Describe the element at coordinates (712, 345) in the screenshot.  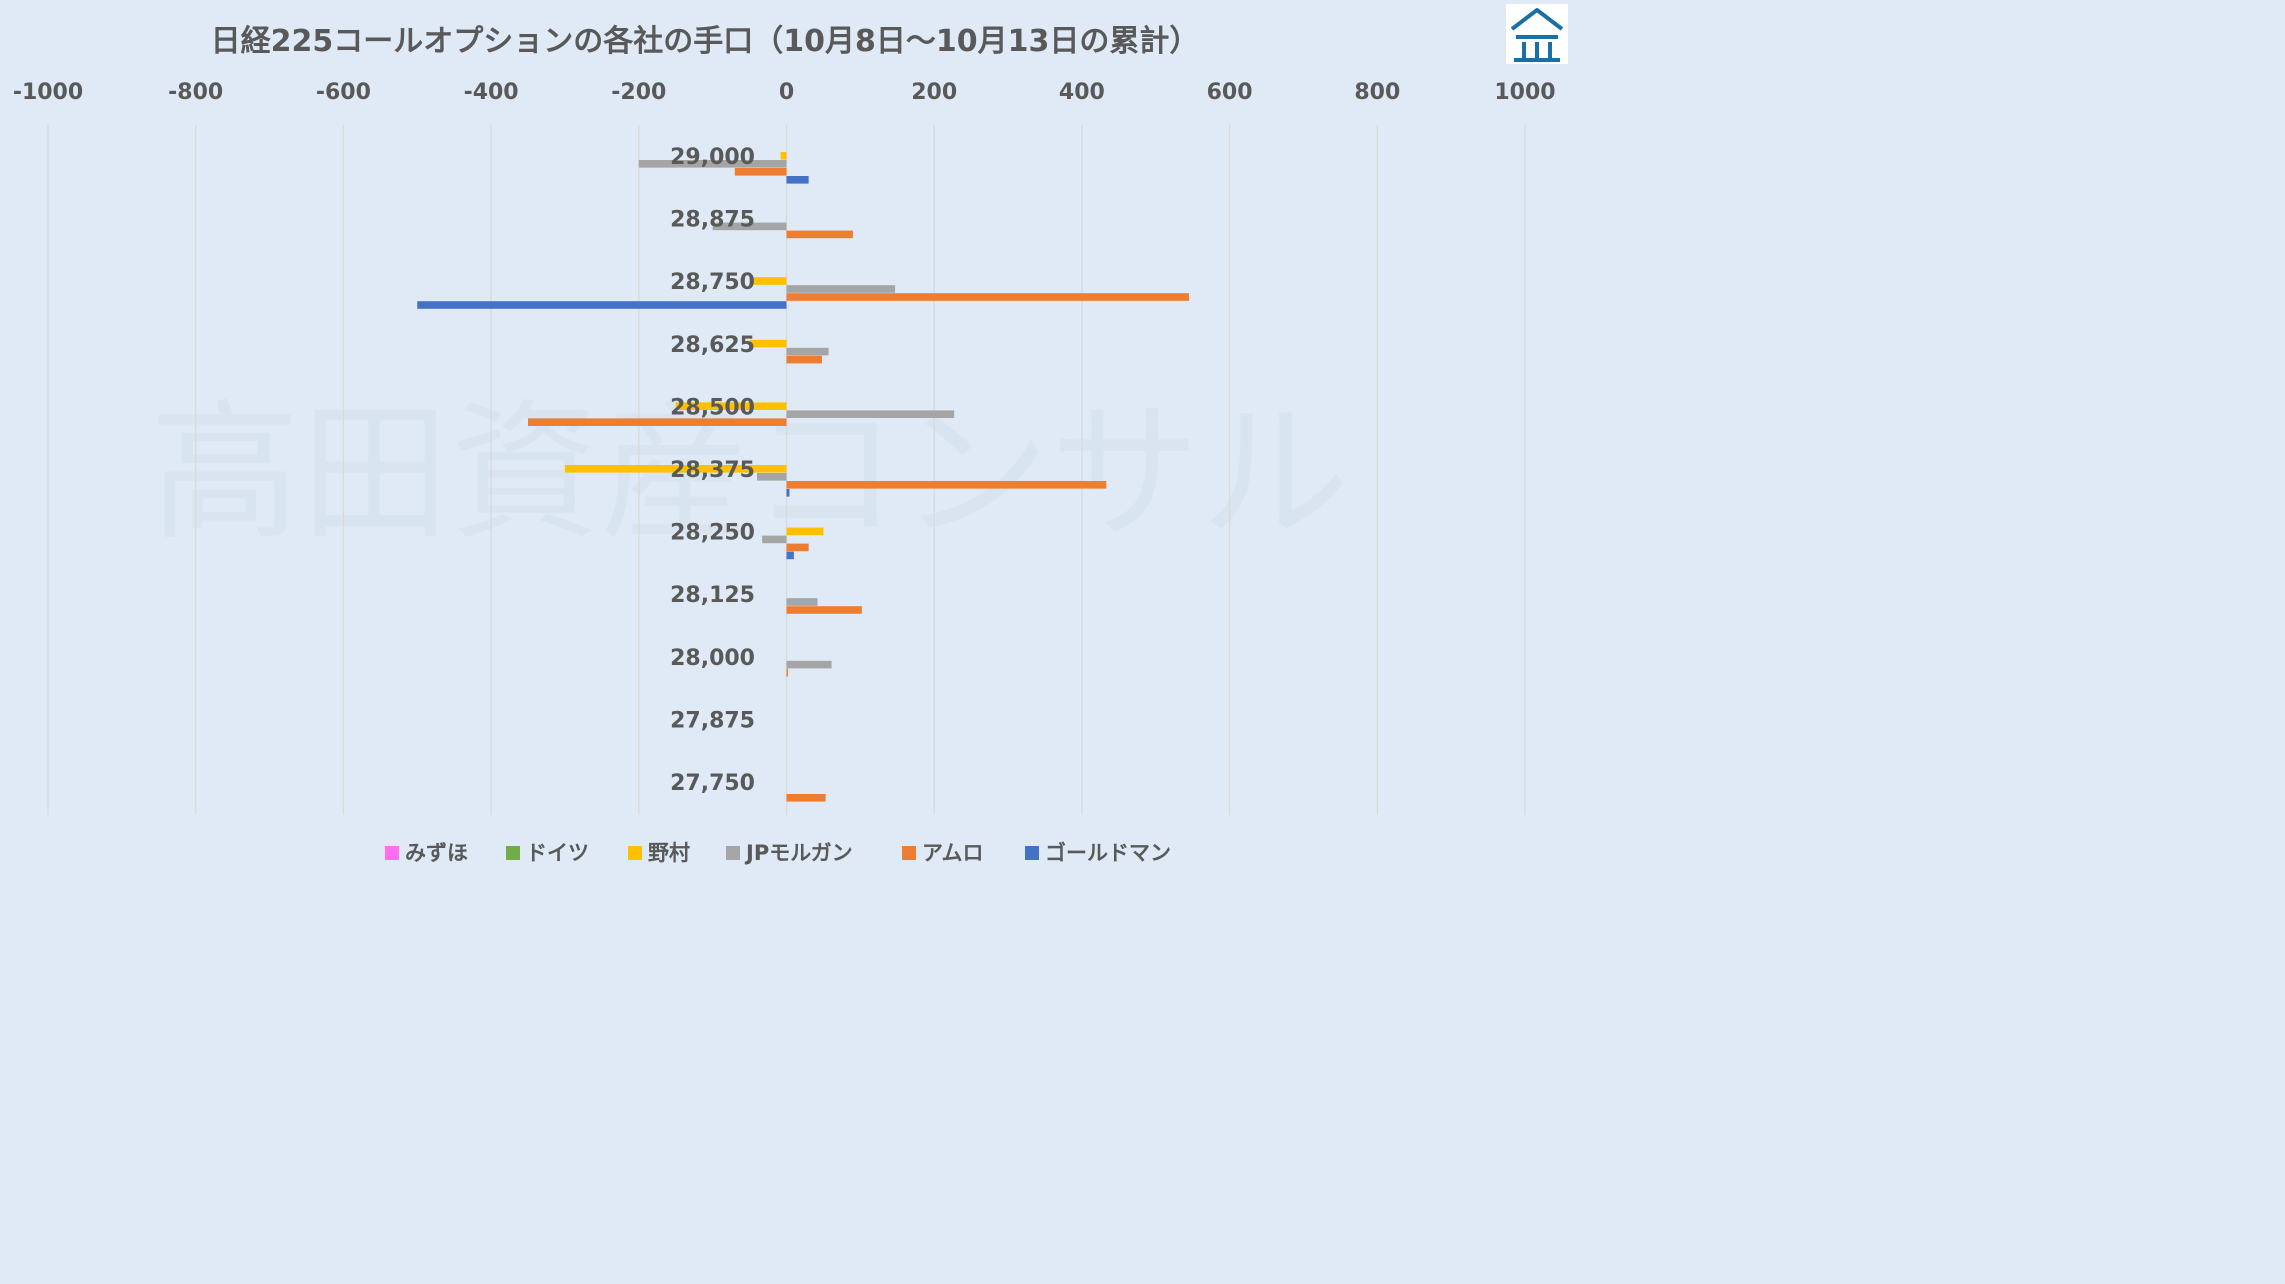
I see `category-label: 28,625` at that location.